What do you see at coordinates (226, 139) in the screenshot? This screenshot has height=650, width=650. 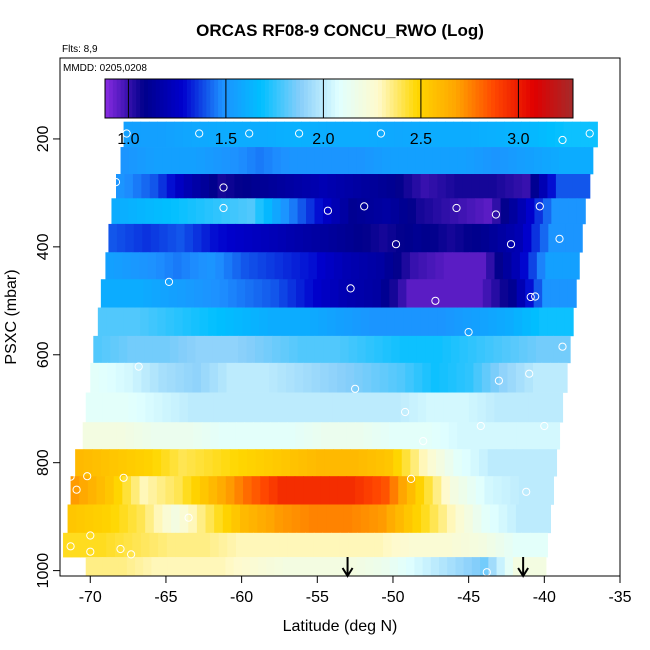 I see `colorbar-tick-label: 1.5` at bounding box center [226, 139].